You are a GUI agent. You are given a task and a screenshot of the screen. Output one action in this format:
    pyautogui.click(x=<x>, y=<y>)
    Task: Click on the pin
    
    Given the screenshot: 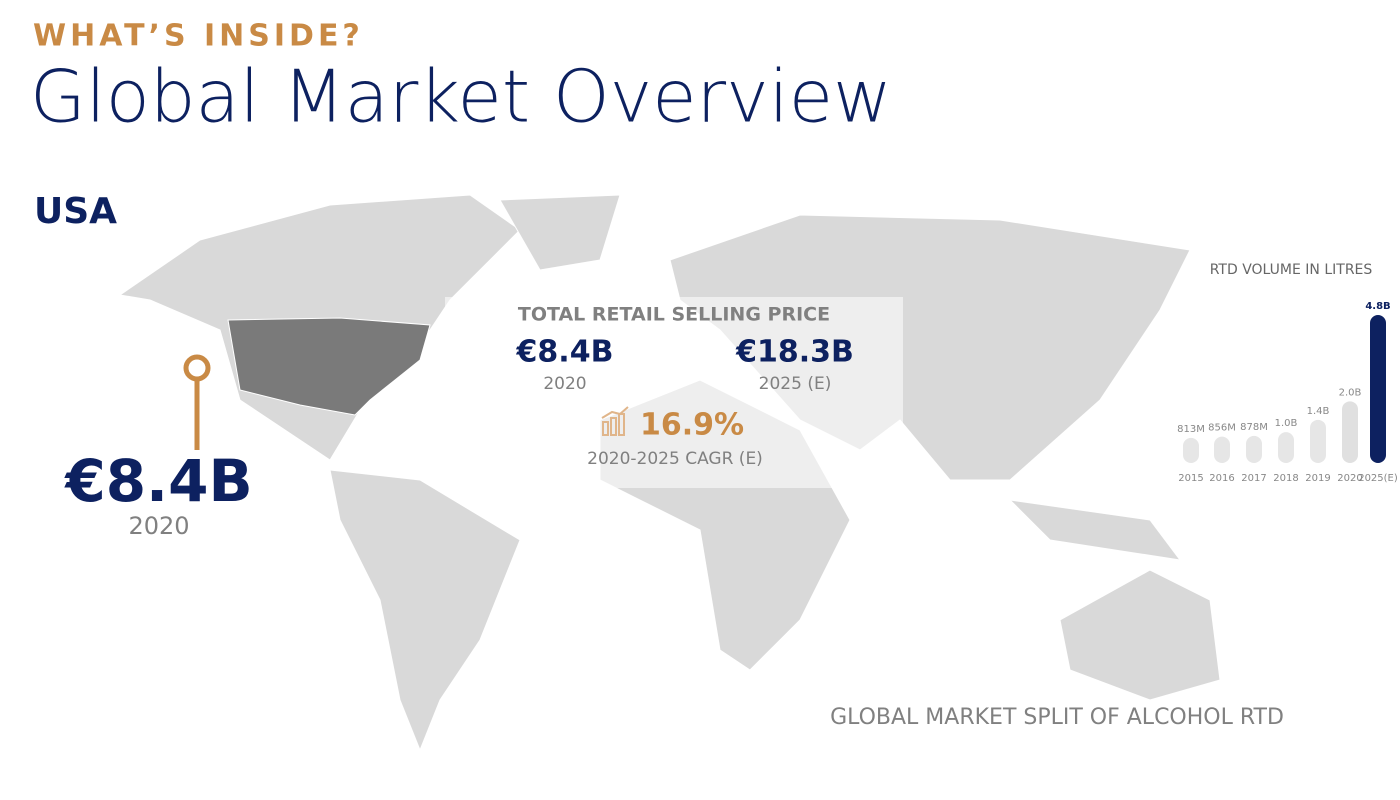 What is the action you would take?
    pyautogui.click(x=197, y=368)
    